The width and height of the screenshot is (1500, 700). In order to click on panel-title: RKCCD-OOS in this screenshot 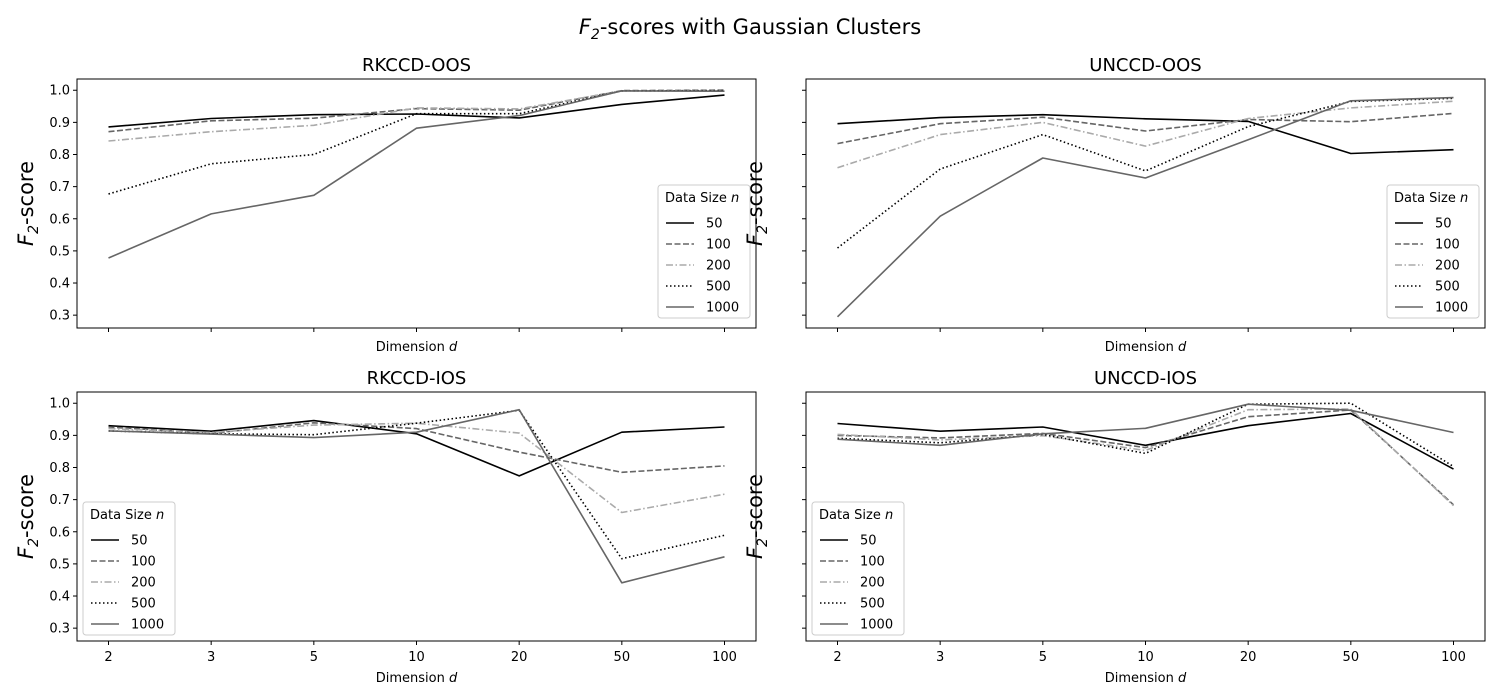, I will do `click(416, 65)`.